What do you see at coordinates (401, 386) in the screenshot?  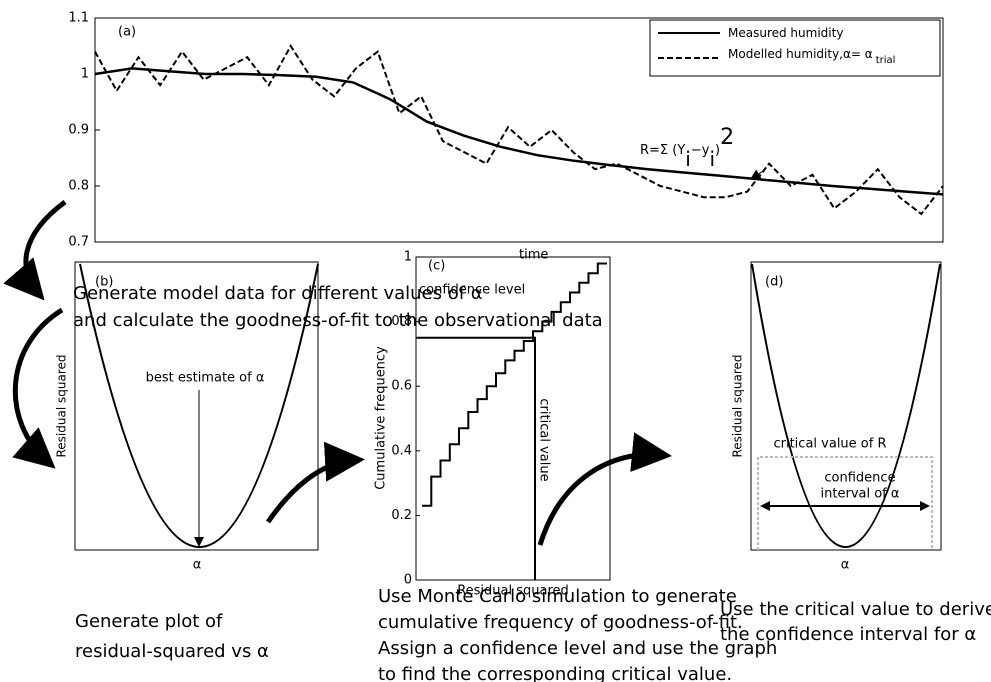 I see `y-tick-label: 0.6` at bounding box center [401, 386].